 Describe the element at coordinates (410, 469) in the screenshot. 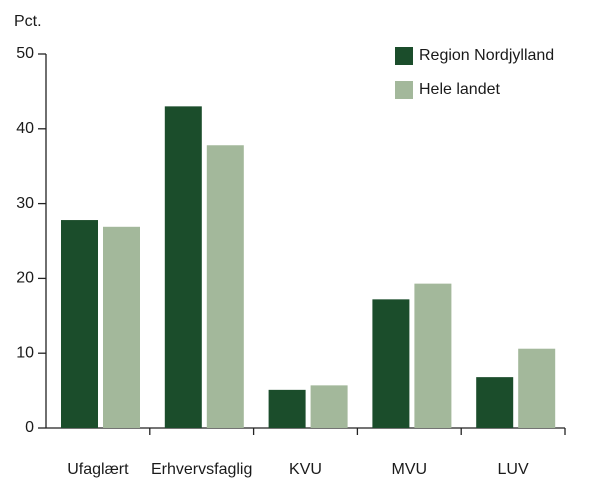

I see `x-tick-label: MVU` at that location.